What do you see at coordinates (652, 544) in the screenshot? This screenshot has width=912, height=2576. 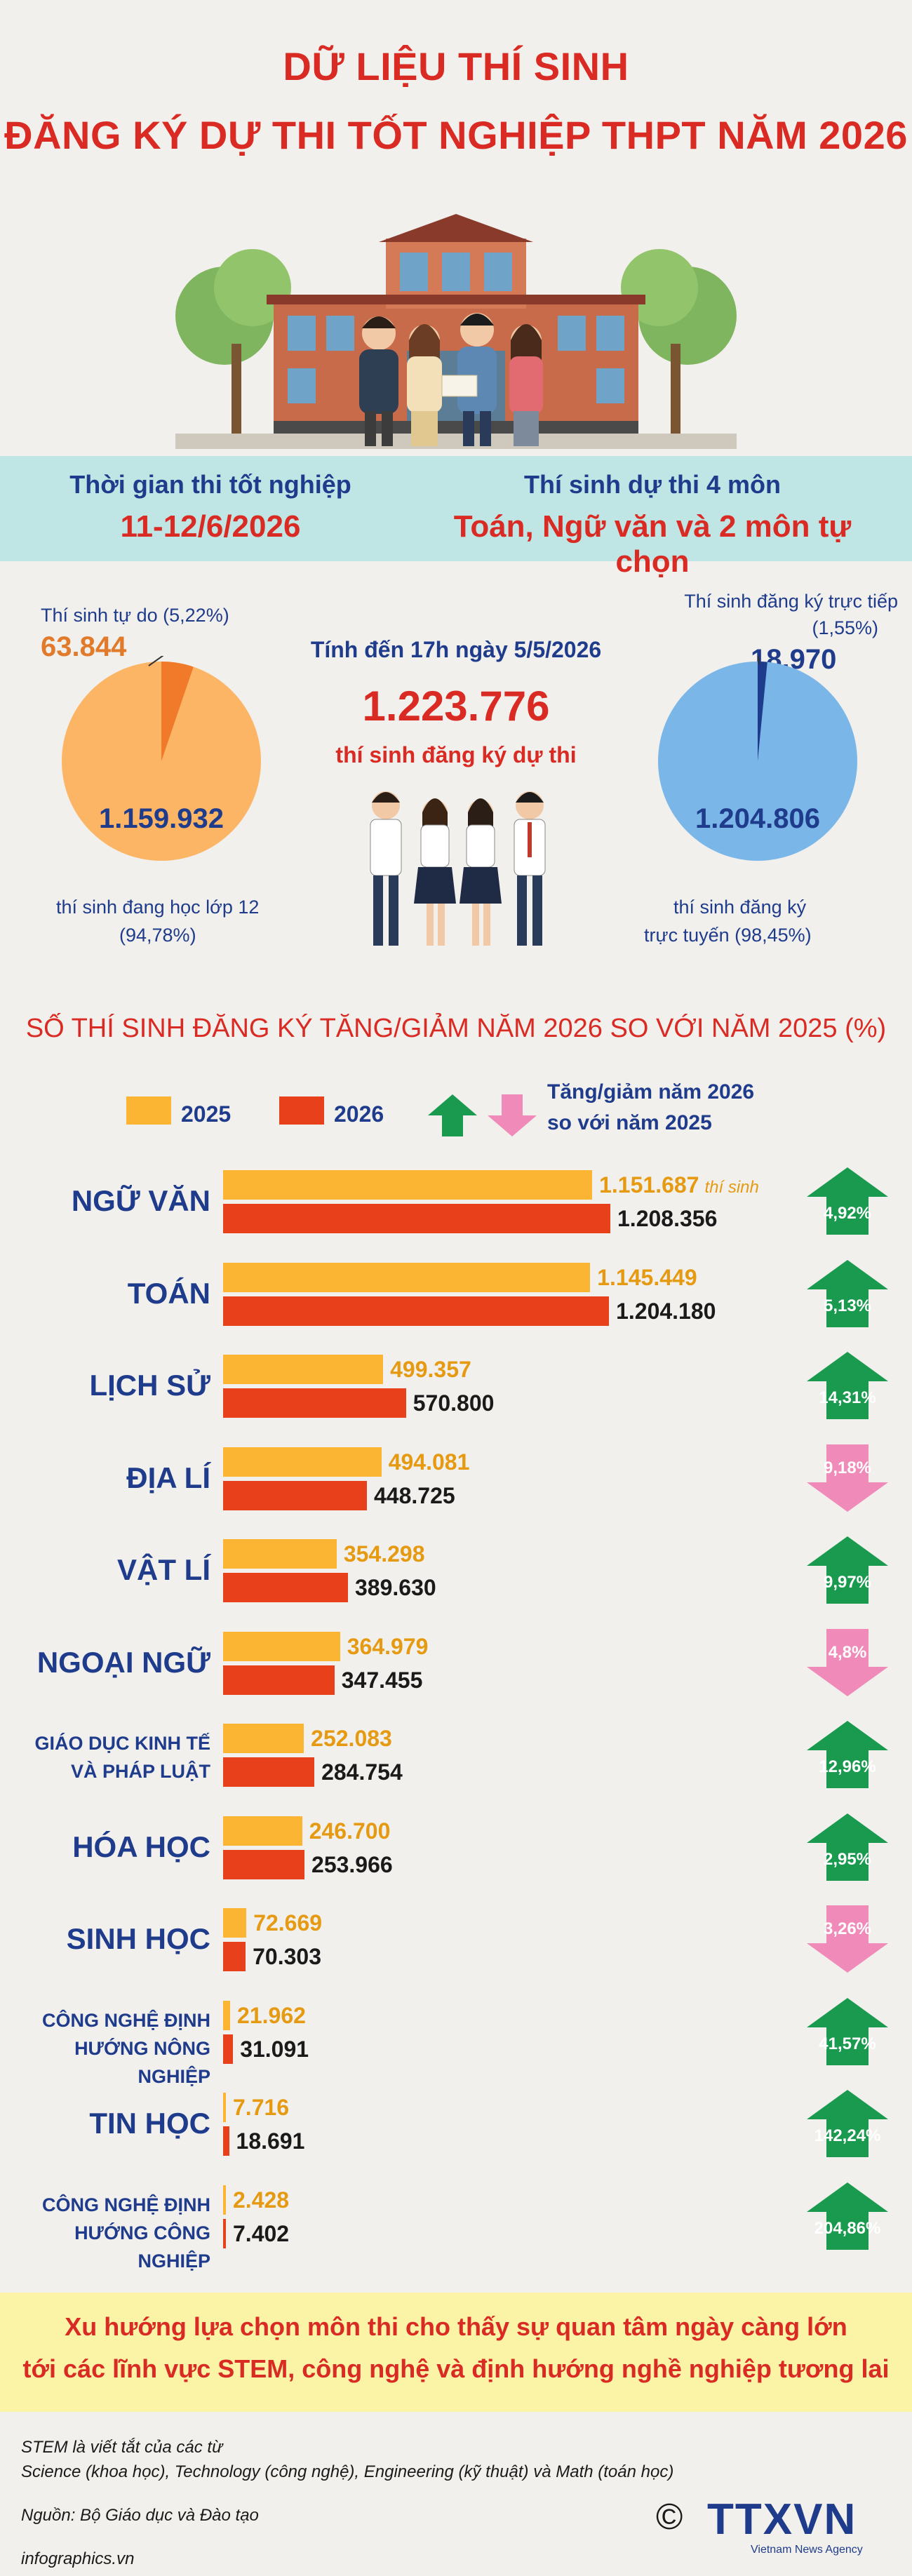 I see `exam-subjects-value: Toán, Ngữ văn và 2 môn tự chọn` at bounding box center [652, 544].